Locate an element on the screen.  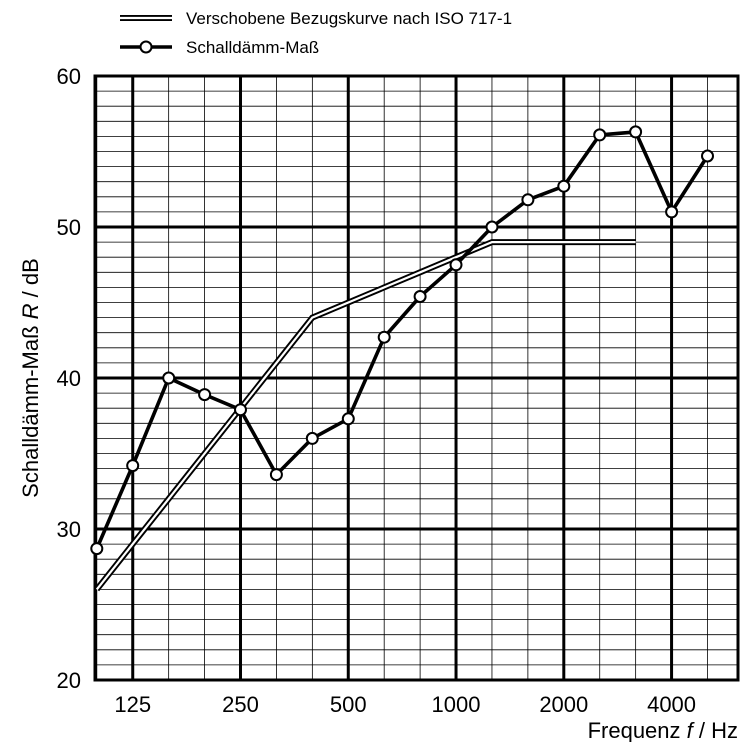
x-tick-label: 4000 is located at coordinates (671, 704).